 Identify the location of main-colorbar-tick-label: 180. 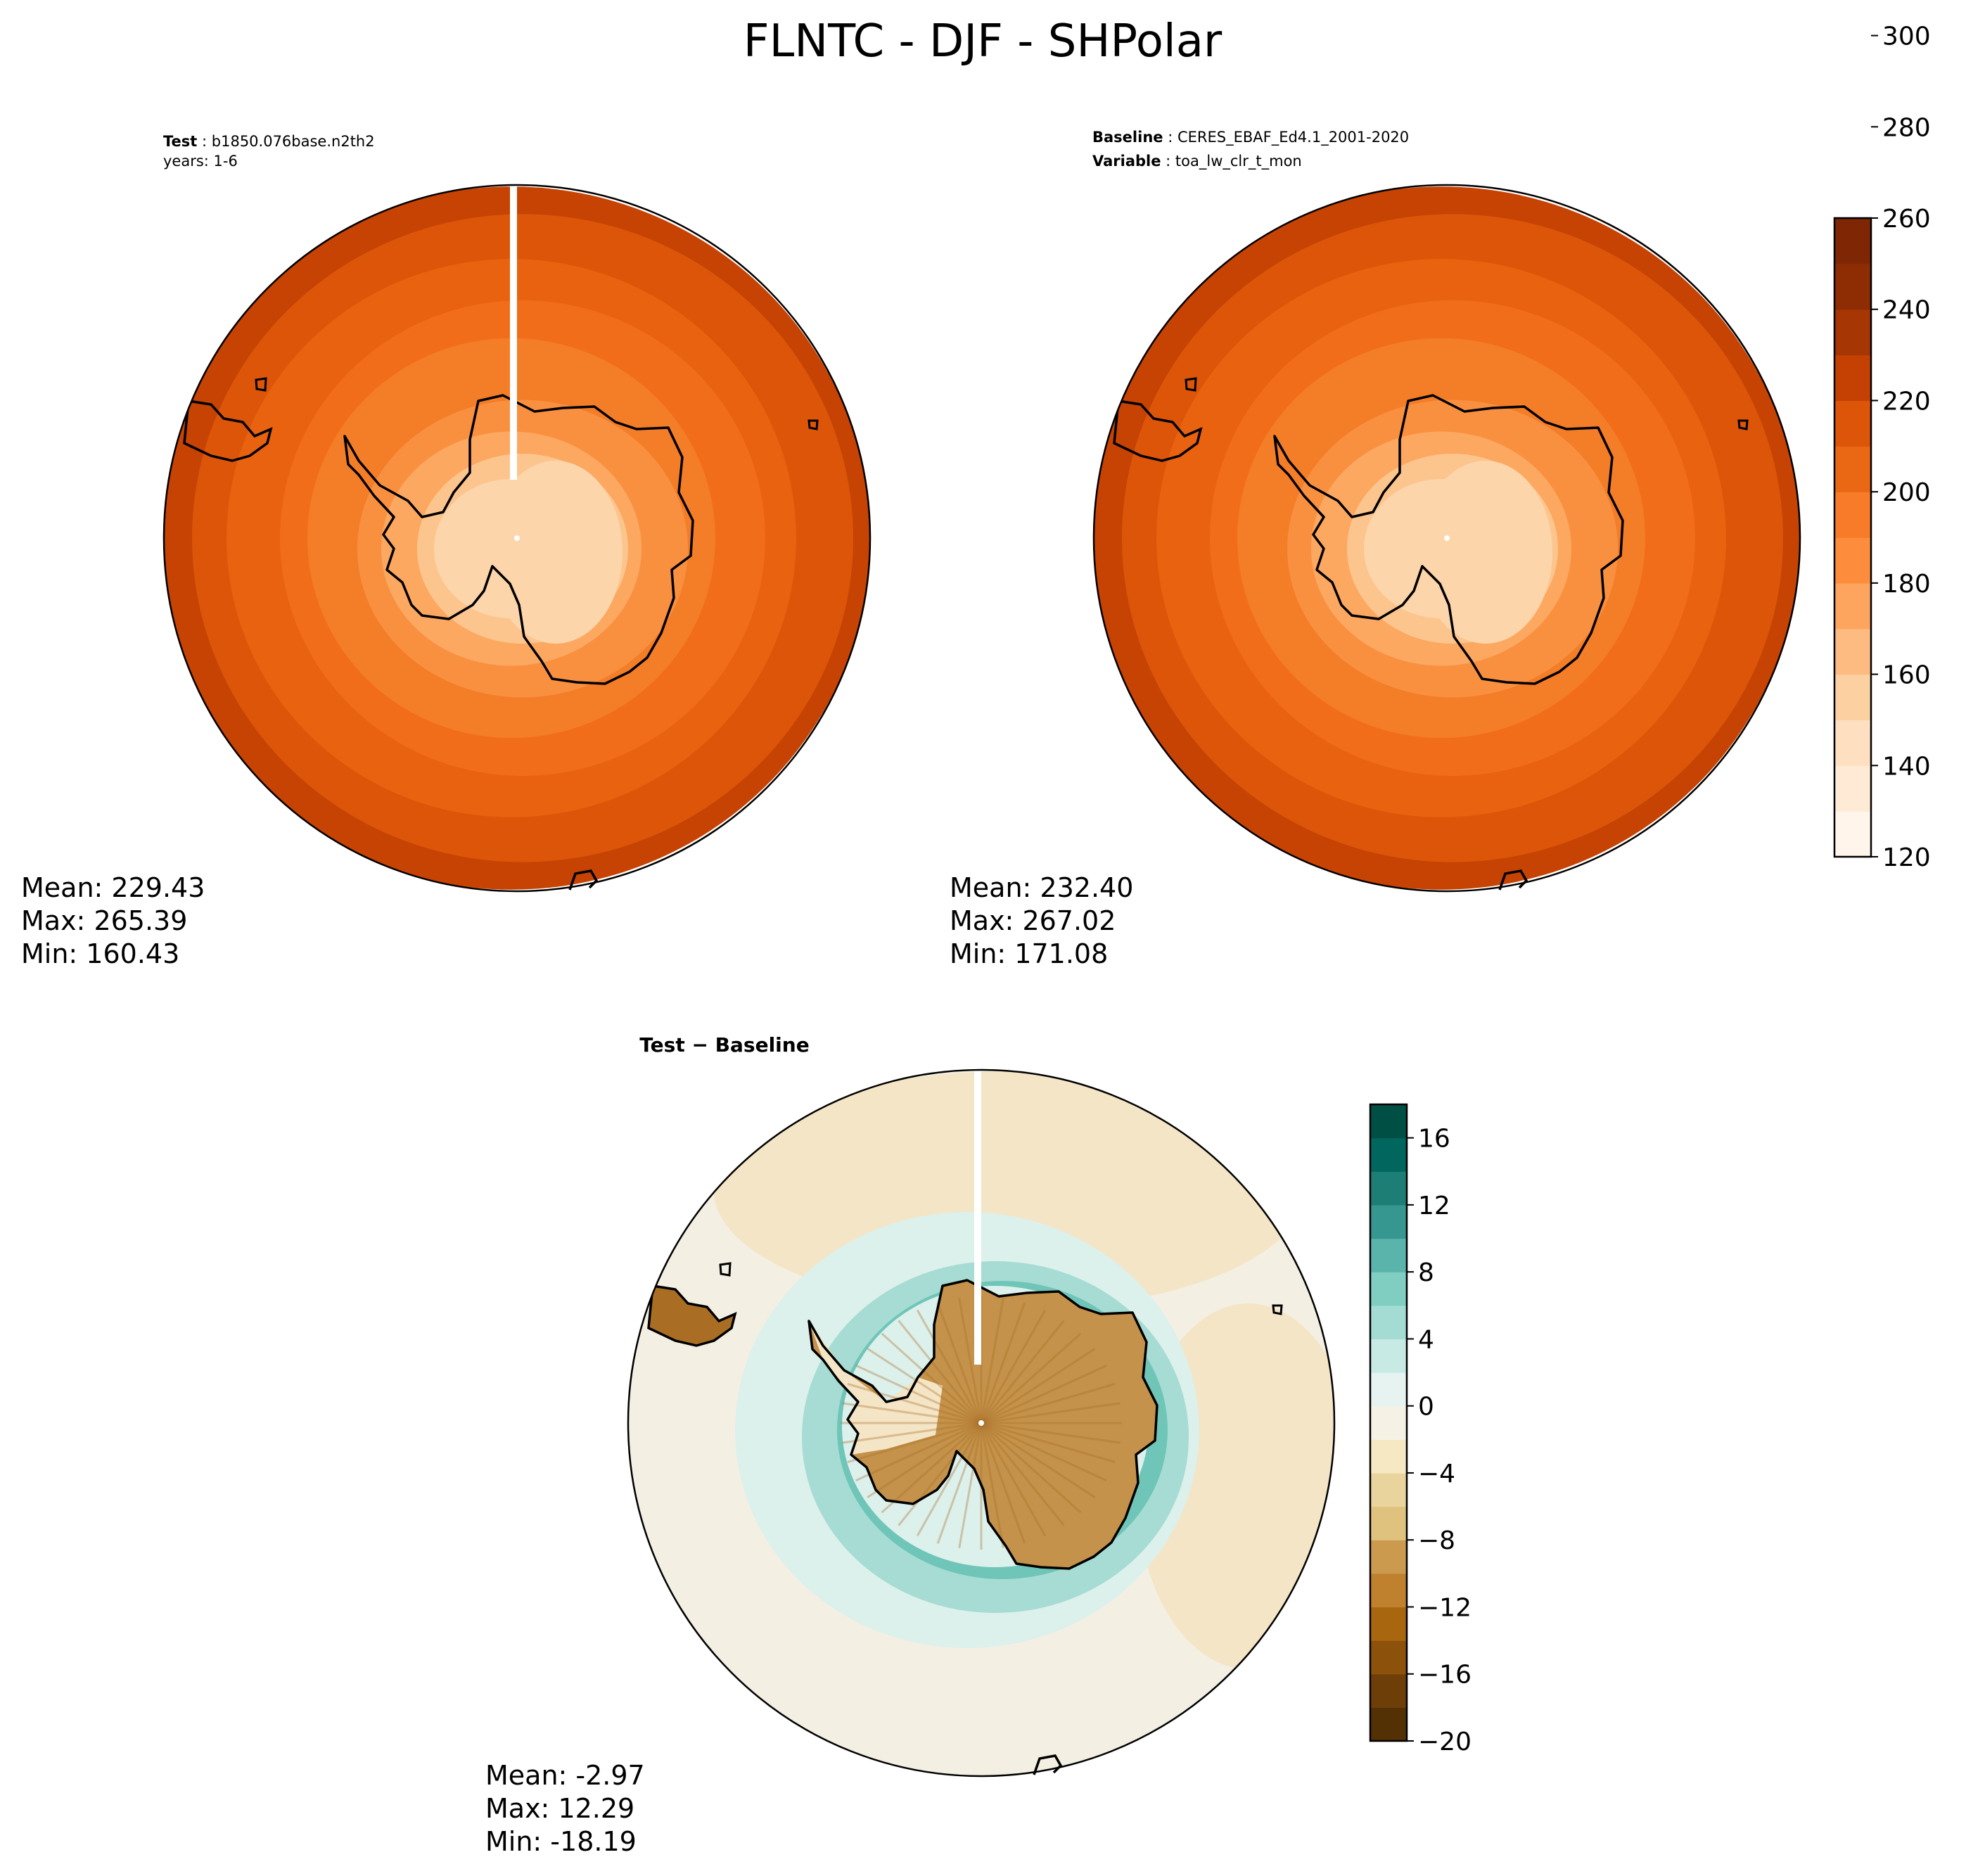
(1906, 584).